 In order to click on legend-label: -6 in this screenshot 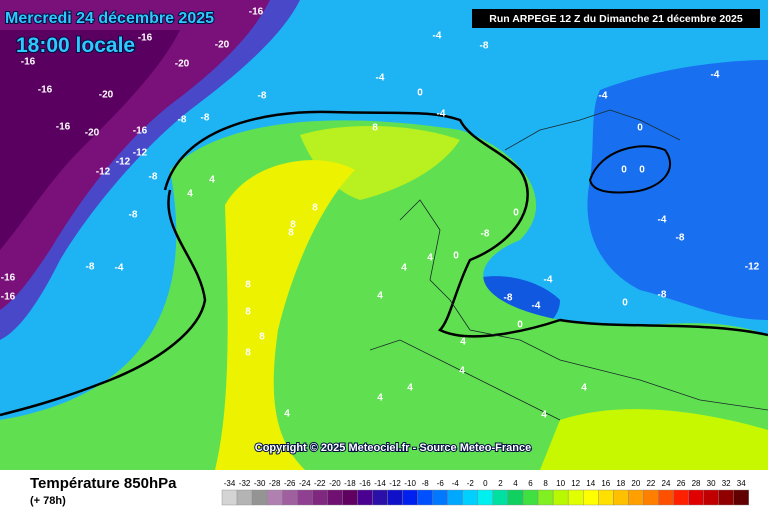, I will do `click(441, 483)`.